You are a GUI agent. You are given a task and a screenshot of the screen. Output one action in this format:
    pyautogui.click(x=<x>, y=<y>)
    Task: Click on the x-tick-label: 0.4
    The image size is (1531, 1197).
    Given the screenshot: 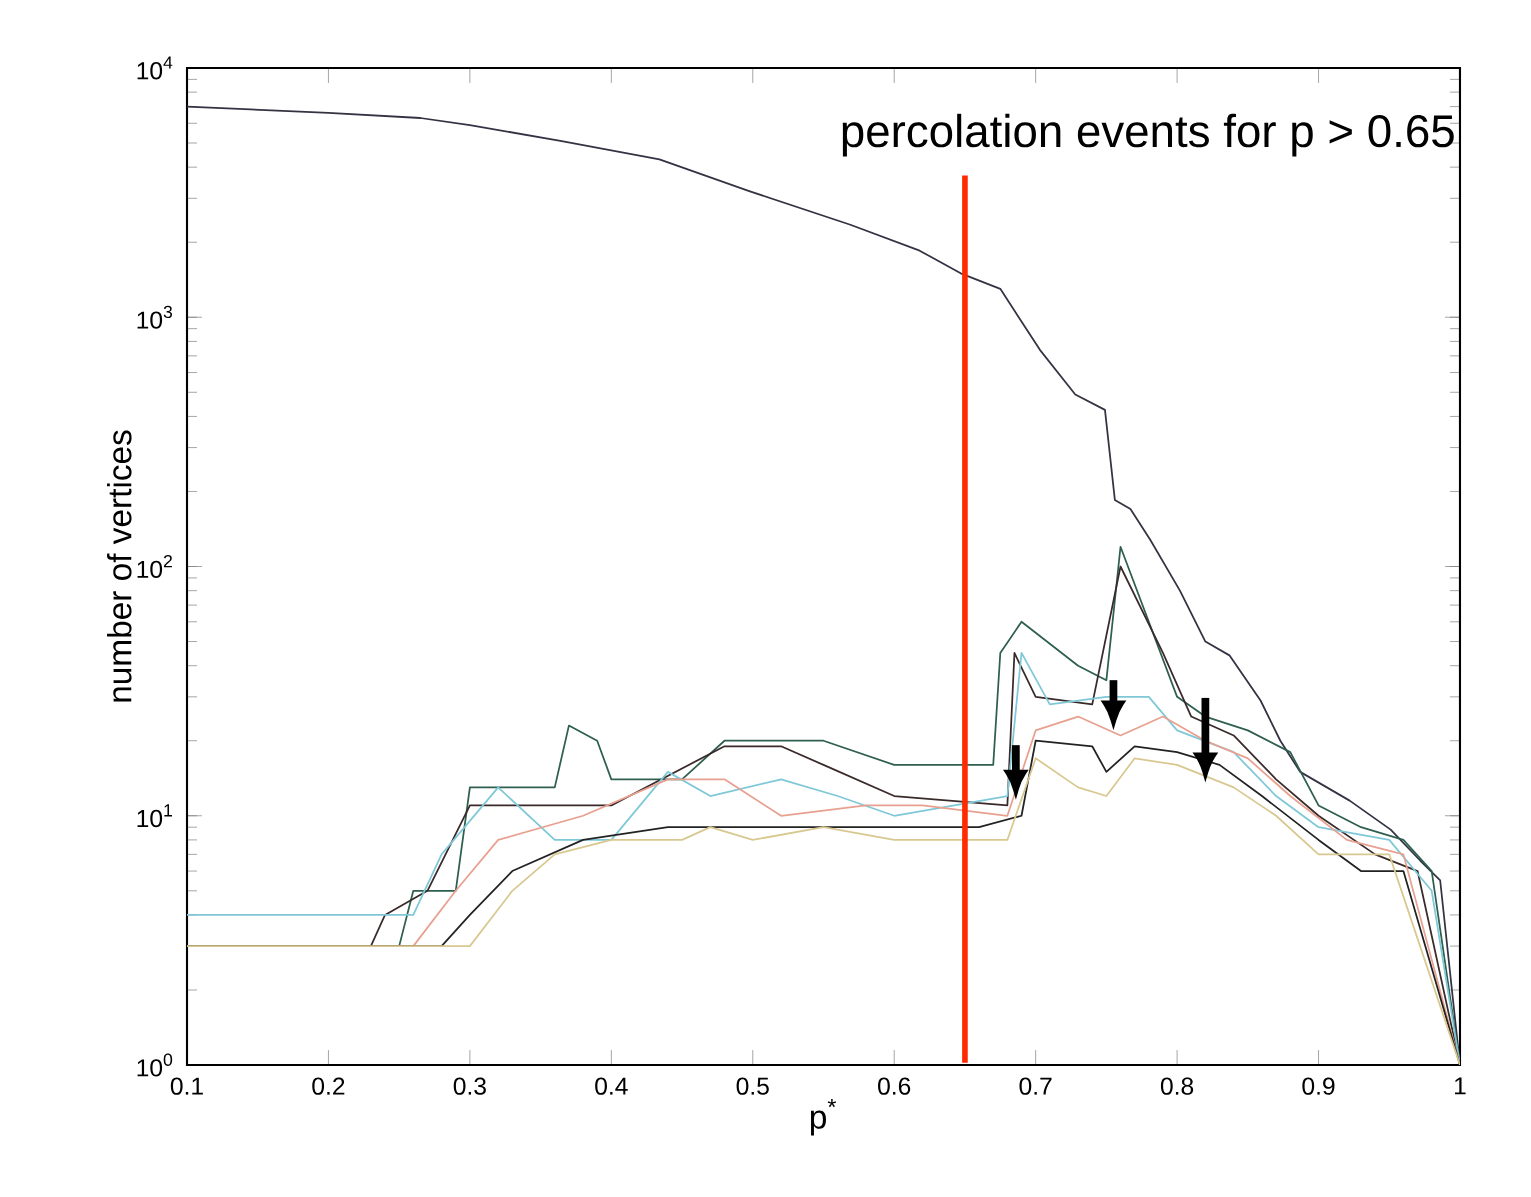 What is the action you would take?
    pyautogui.click(x=611, y=1086)
    